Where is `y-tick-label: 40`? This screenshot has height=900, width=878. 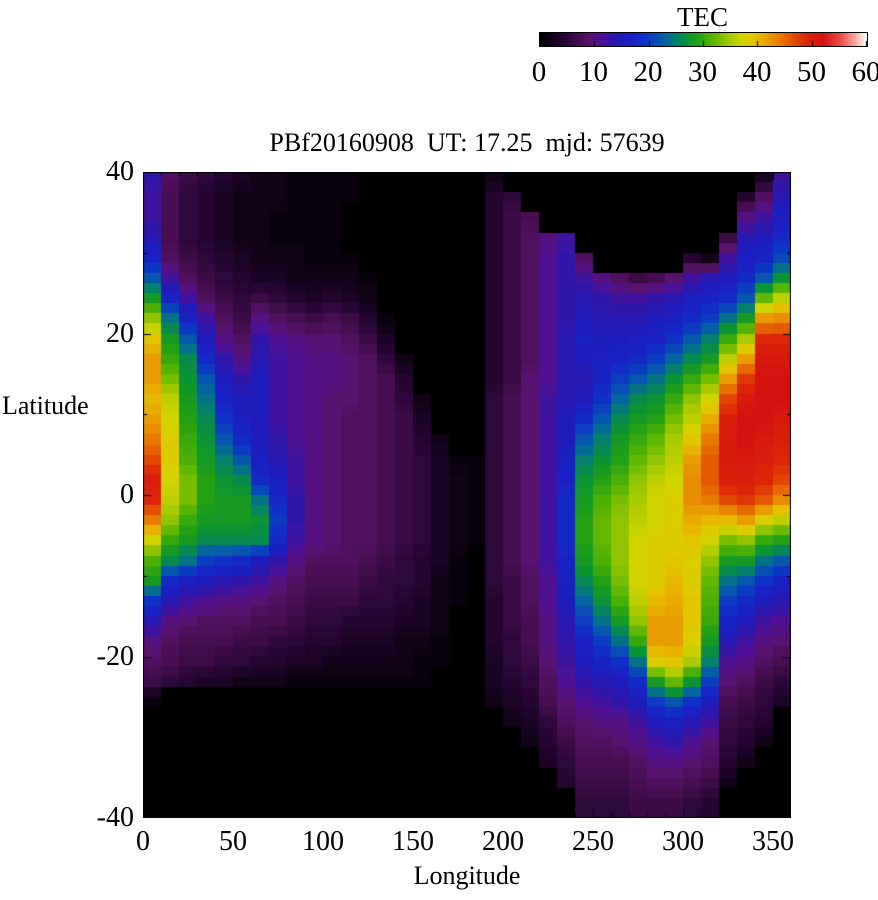
y-tick-label: 40 is located at coordinates (120, 171).